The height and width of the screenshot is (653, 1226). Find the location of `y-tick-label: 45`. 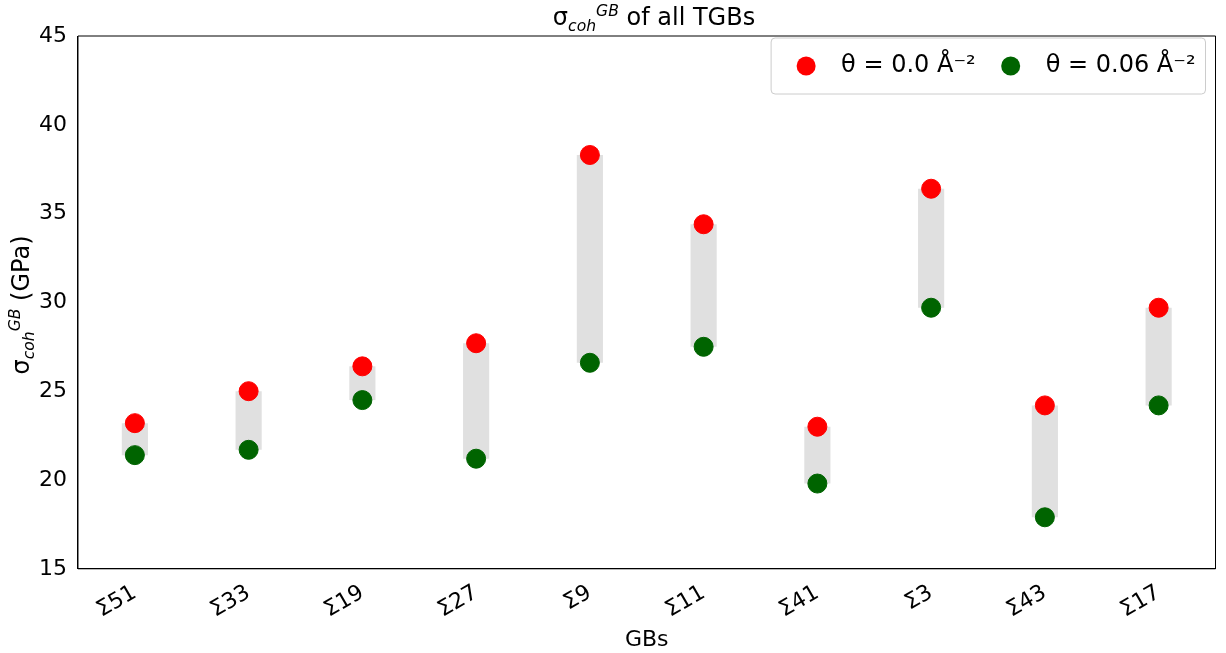

y-tick-label: 45 is located at coordinates (52, 34).